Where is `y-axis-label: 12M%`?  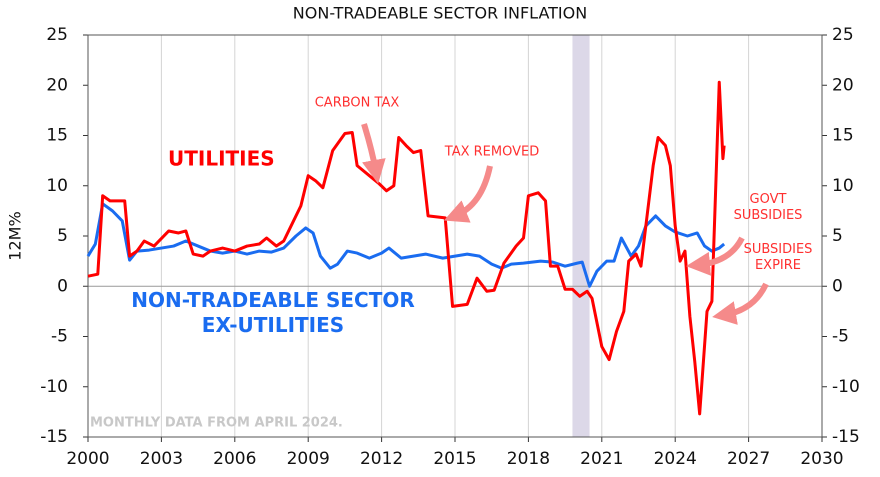
y-axis-label: 12M% is located at coordinates (15, 235).